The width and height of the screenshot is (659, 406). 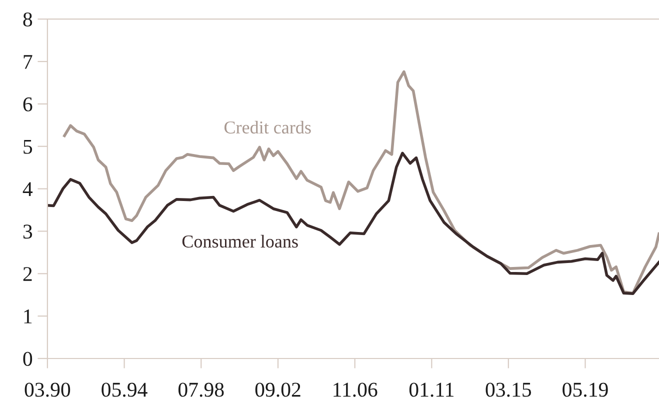 What do you see at coordinates (27, 19) in the screenshot?
I see `y-tick-label: 8` at bounding box center [27, 19].